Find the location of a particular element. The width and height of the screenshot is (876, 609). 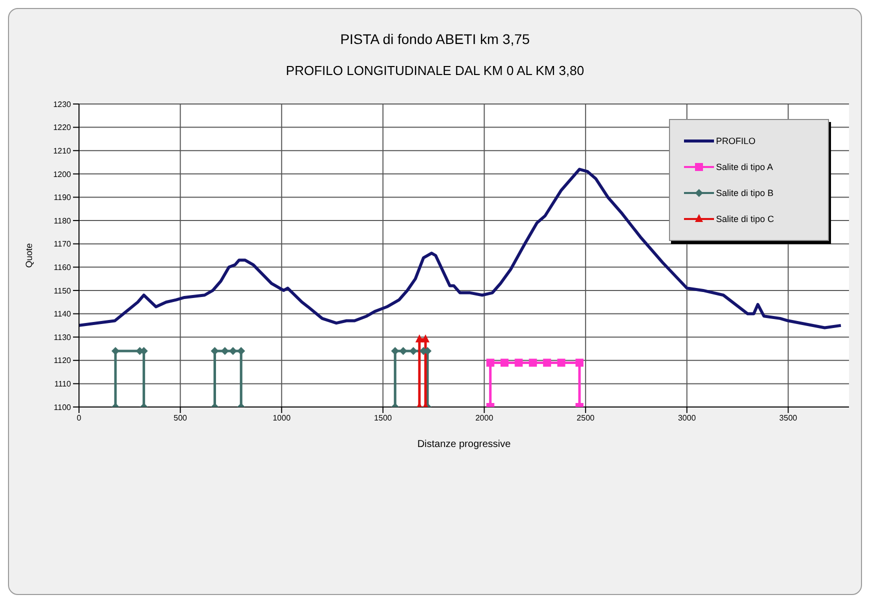

y-axis-title: Quote is located at coordinates (29, 255).